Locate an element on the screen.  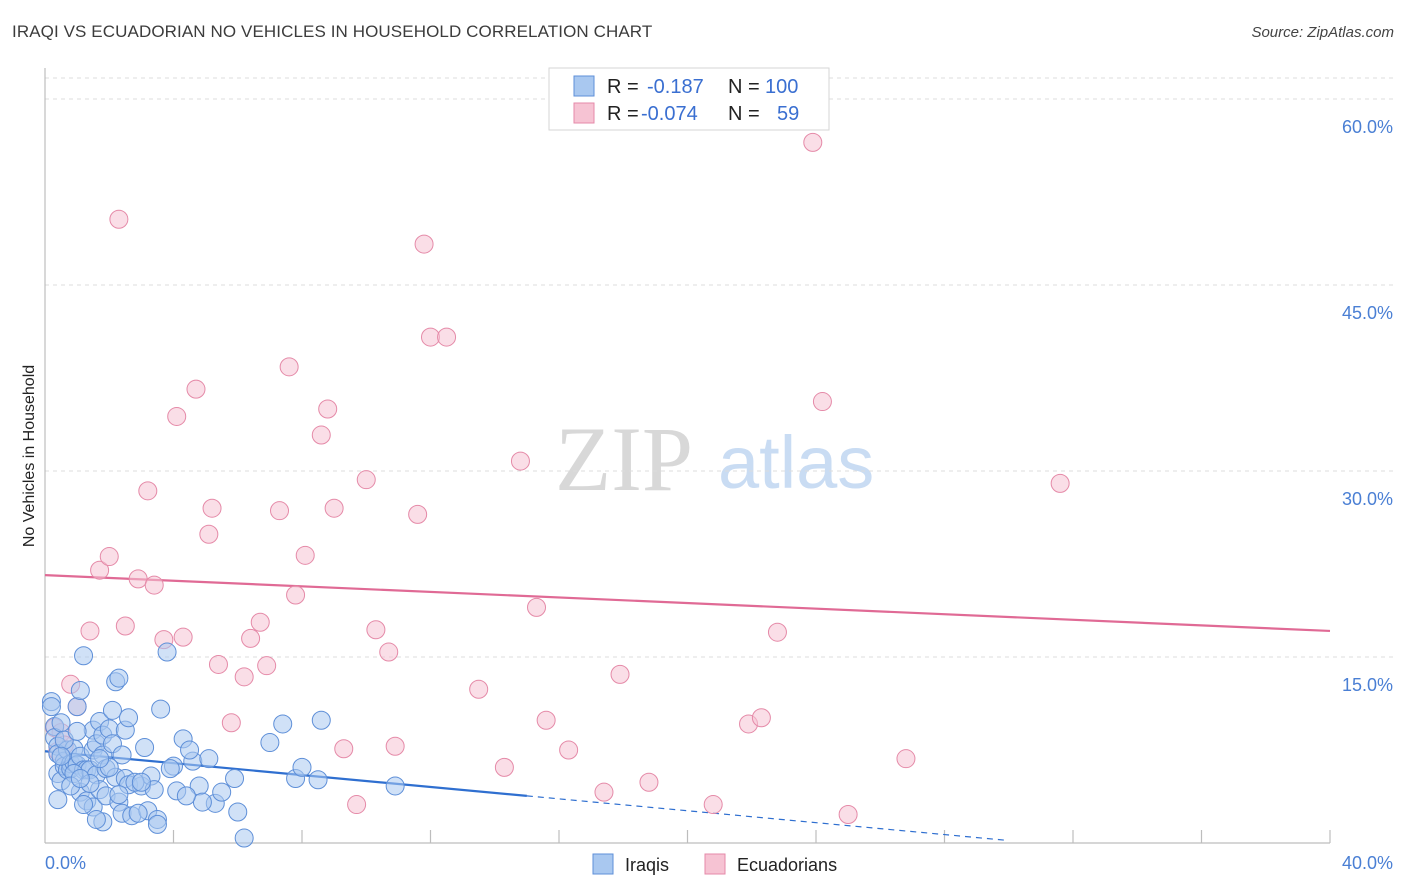
legend-n-label-1: N = is located at coordinates (744, 87).